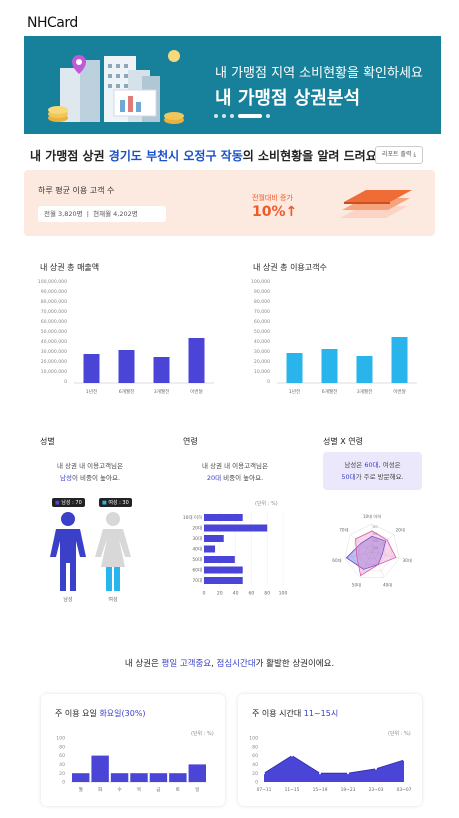  What do you see at coordinates (206, 156) in the screenshot?
I see `page-headline: 내 가맹점 상권 경기도 부천시 오정구 작동의 소비현황을 알려 드려요.` at bounding box center [206, 156].